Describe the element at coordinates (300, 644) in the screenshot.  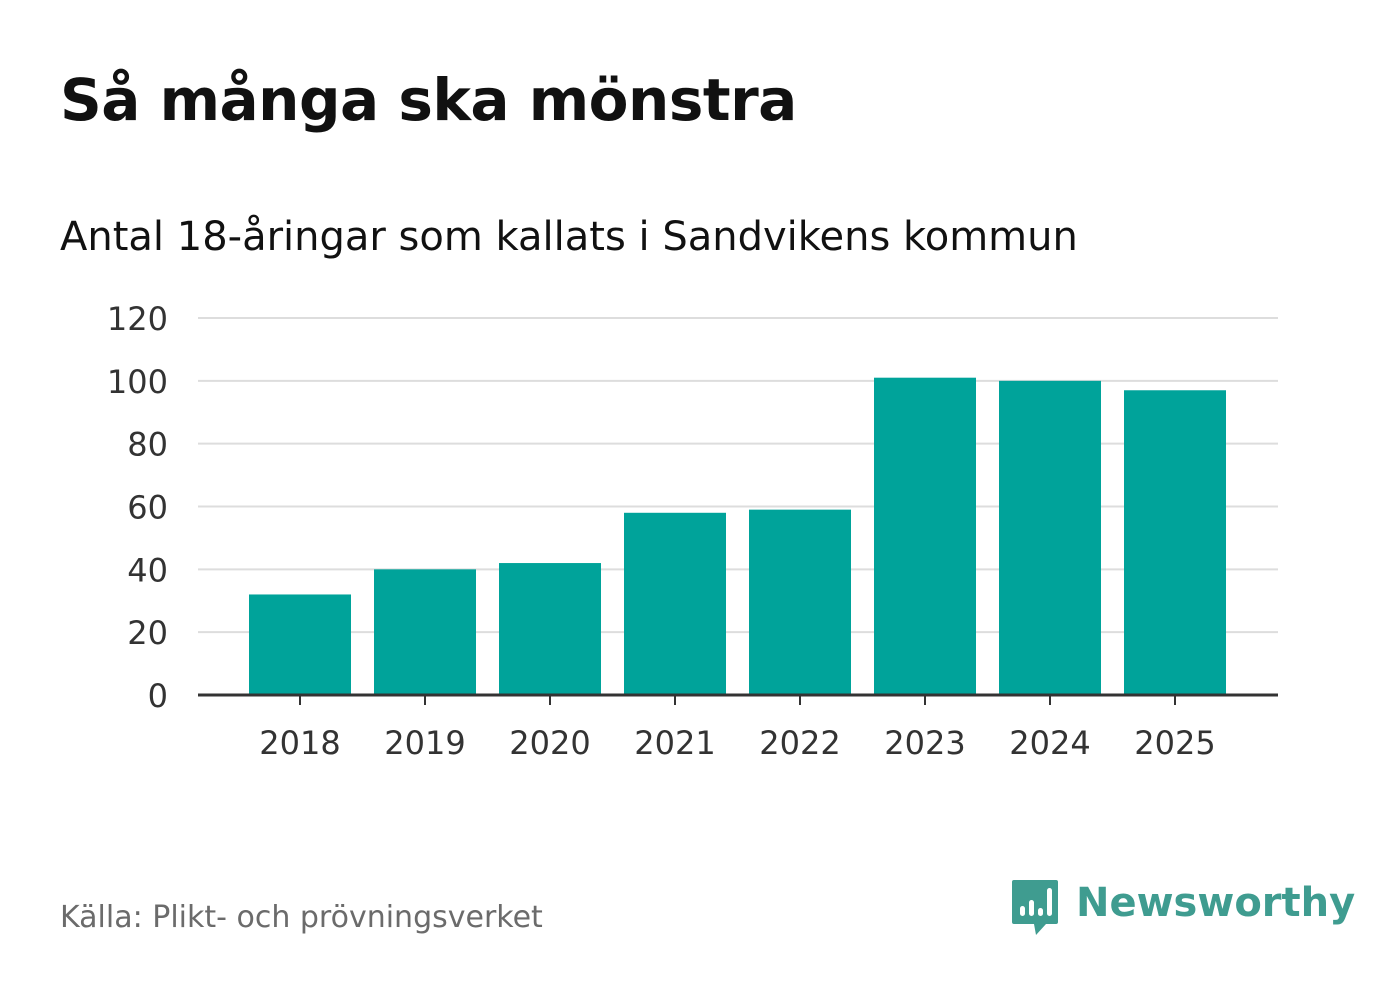
I see `bar-2018` at that location.